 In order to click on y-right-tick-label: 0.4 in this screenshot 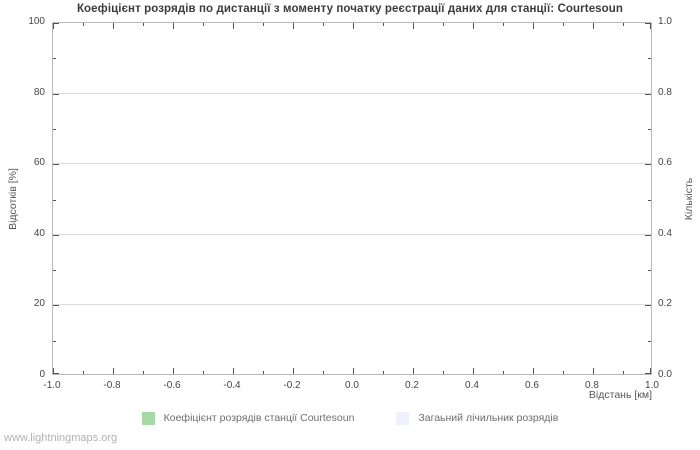, I will do `click(665, 233)`.